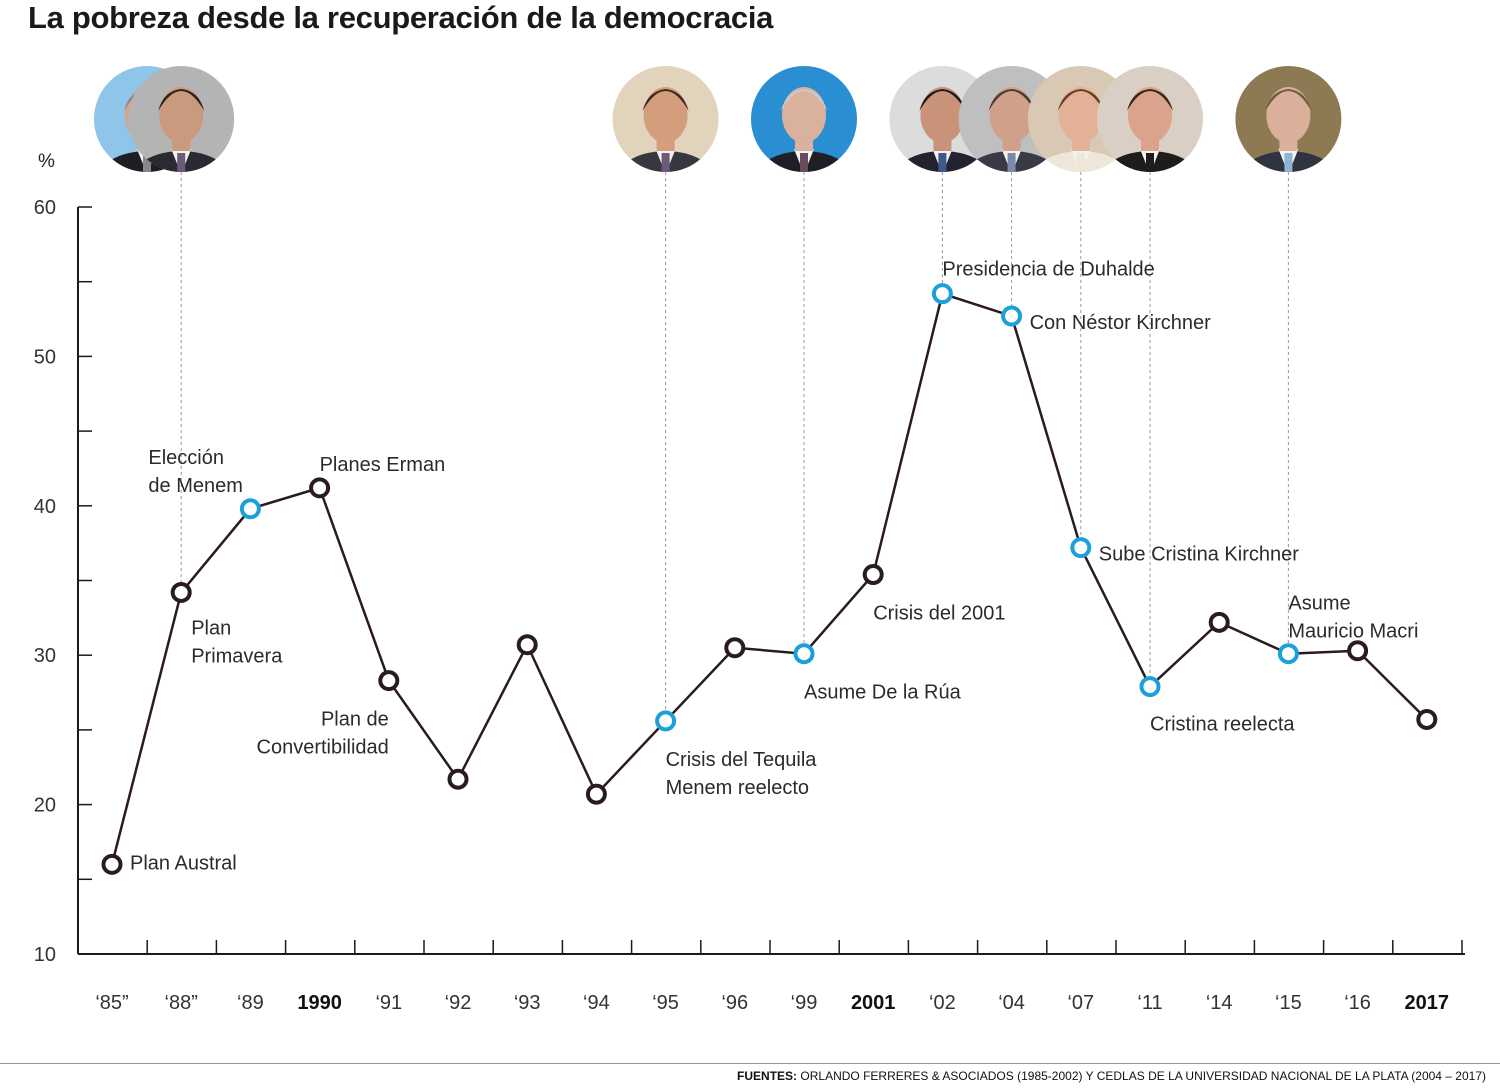  I want to click on y-tick-label: 50, so click(45, 357).